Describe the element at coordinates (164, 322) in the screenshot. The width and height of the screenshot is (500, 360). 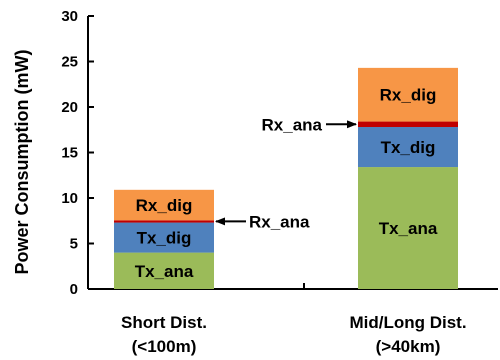
I see `category-label: Short Dist.` at that location.